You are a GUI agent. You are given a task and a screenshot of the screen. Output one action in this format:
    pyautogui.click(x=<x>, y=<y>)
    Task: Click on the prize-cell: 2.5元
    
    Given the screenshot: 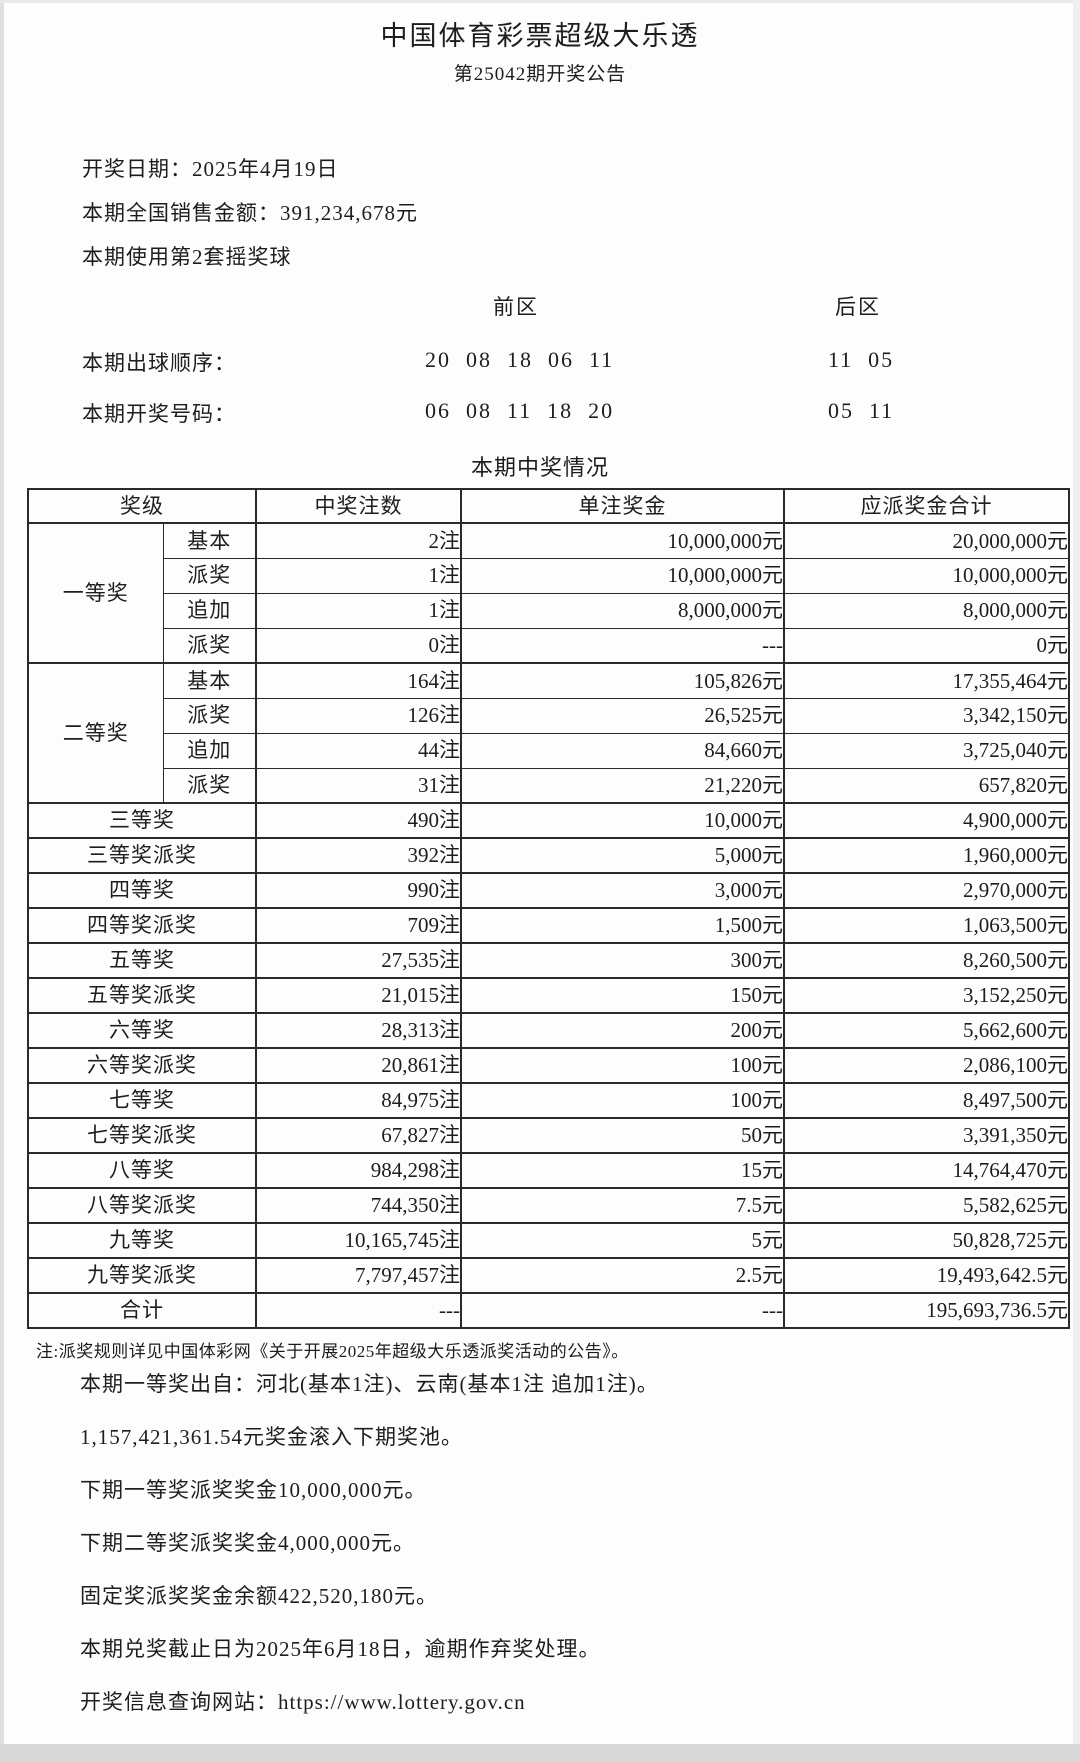 What is the action you would take?
    pyautogui.click(x=622, y=1275)
    